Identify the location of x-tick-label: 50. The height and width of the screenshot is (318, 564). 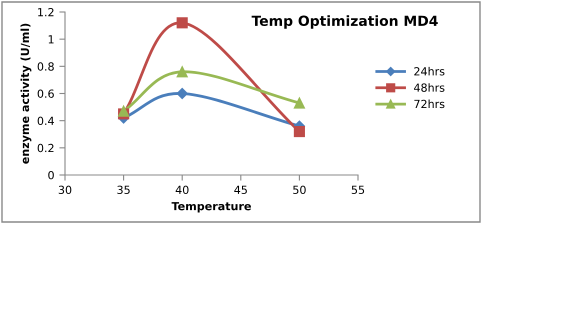
(299, 190).